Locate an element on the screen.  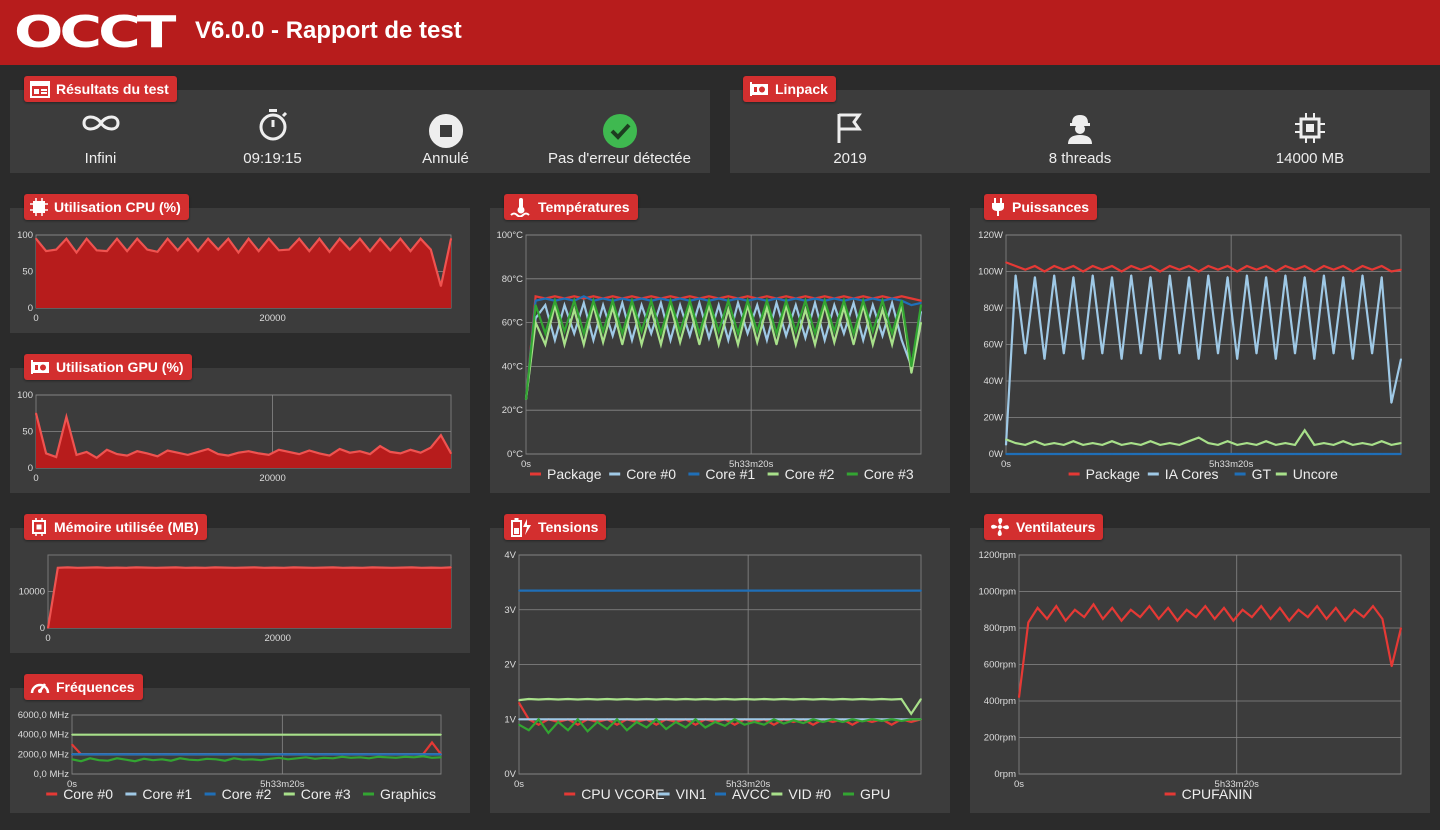
stat-status: Annulé is located at coordinates (445, 131).